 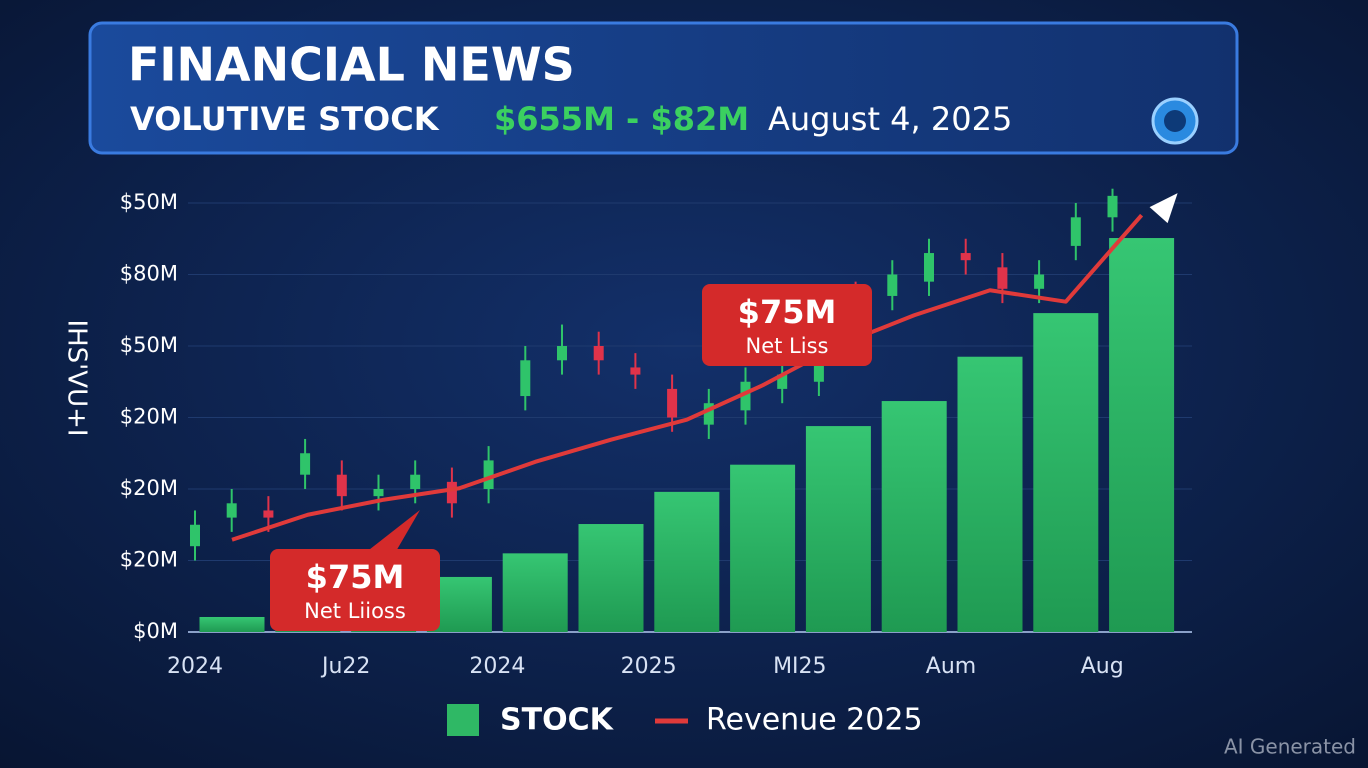 I want to click on watermark: AI Generated, so click(x=1290, y=747).